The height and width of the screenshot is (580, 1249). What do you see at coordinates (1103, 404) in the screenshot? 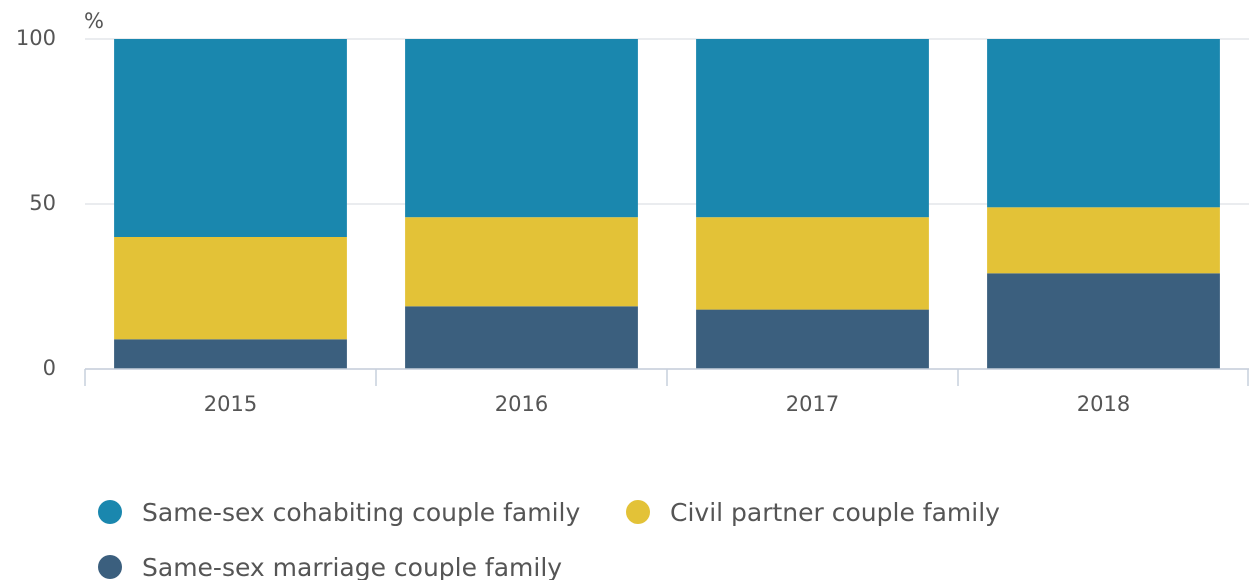
I see `x-tick-label: 2018` at bounding box center [1103, 404].